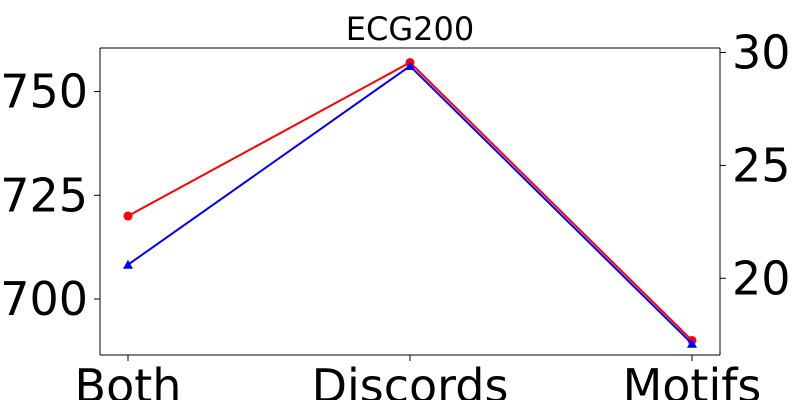  What do you see at coordinates (692, 379) in the screenshot?
I see `x-tick-label: Motifs` at bounding box center [692, 379].